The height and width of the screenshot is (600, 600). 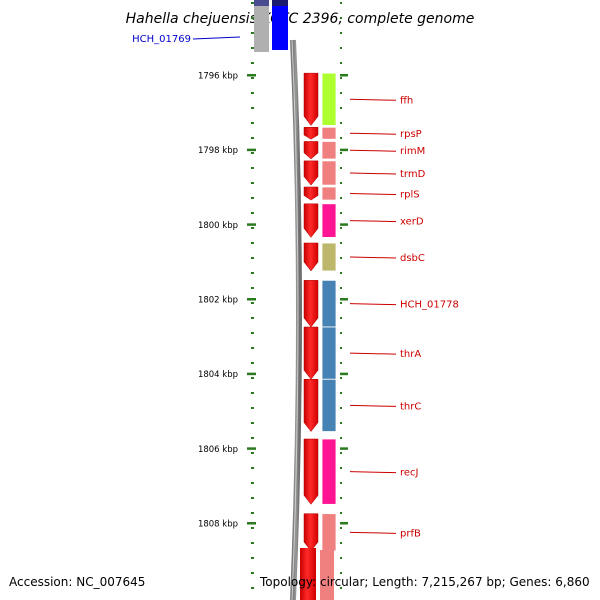 I want to click on scale-tick-label: 1806 kbp, so click(x=218, y=450).